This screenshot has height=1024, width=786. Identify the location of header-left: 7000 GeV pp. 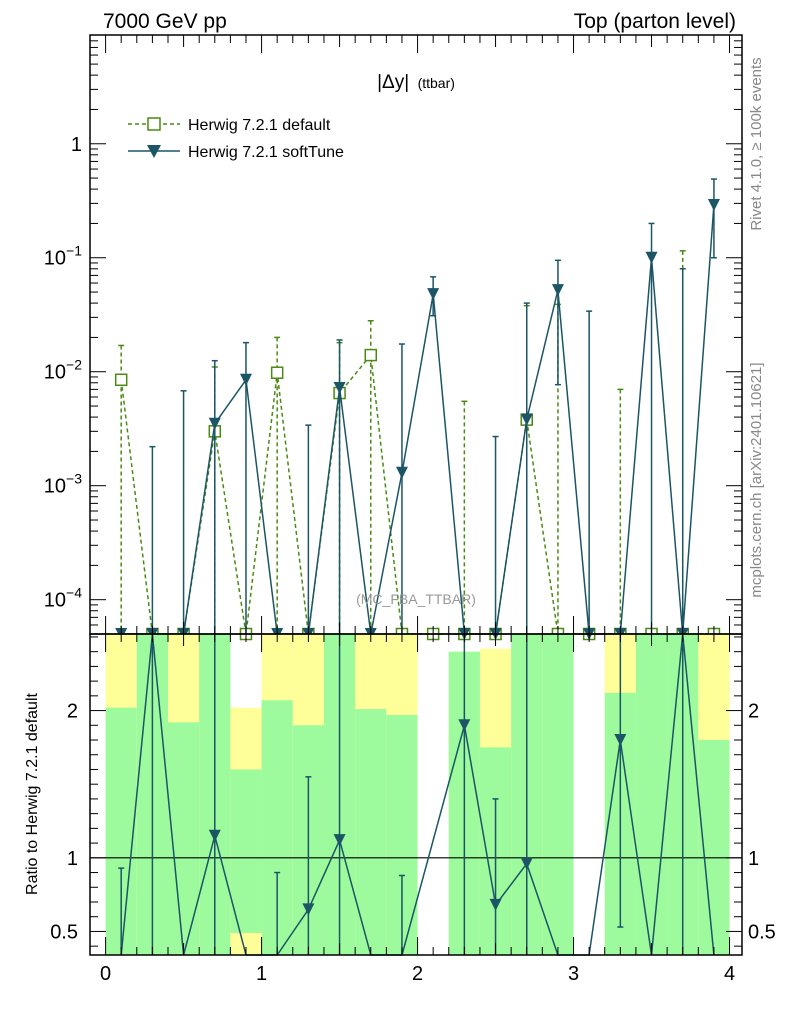
(165, 21).